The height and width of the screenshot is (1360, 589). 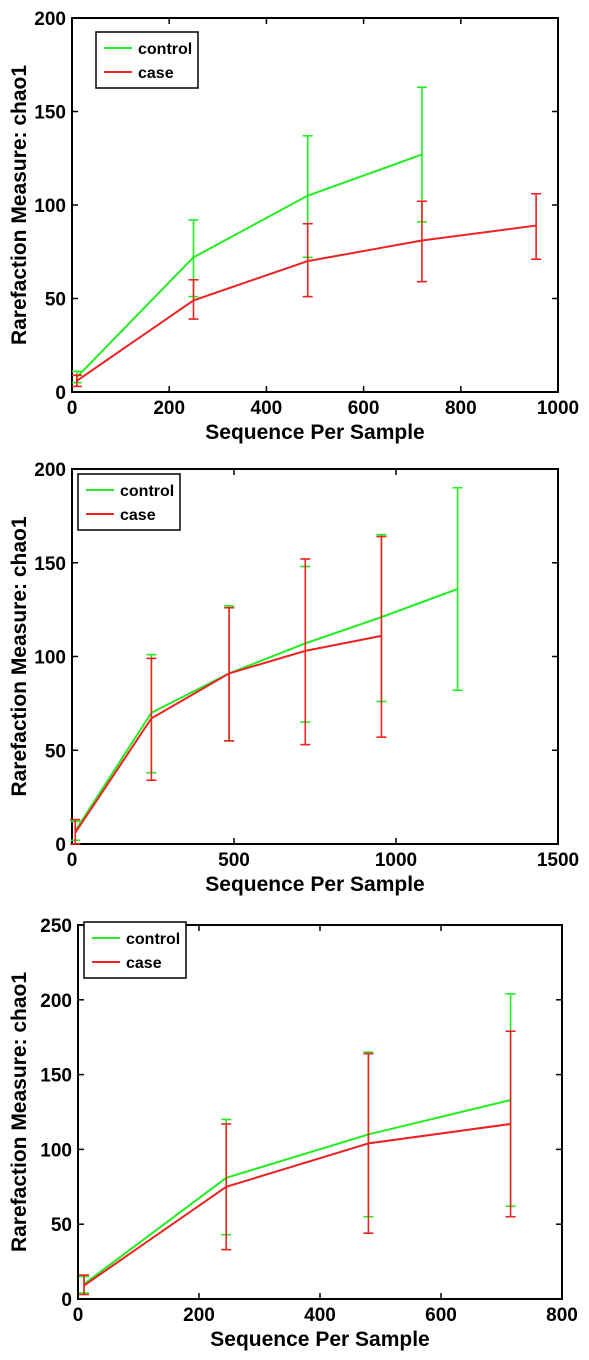 What do you see at coordinates (56, 926) in the screenshot?
I see `y-tick-label: 250` at bounding box center [56, 926].